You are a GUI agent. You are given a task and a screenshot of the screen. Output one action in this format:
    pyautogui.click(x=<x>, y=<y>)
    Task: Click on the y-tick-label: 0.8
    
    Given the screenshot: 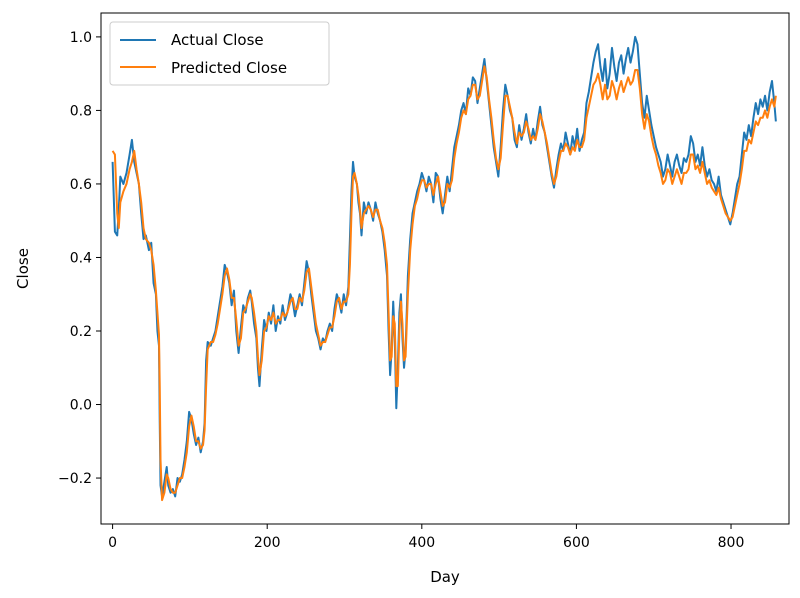 What is the action you would take?
    pyautogui.click(x=81, y=111)
    